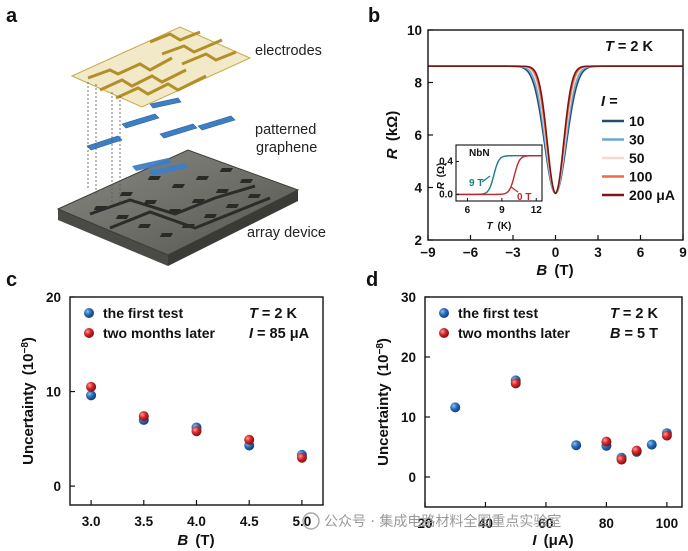  I want to click on label-array-device: array device, so click(286, 233).